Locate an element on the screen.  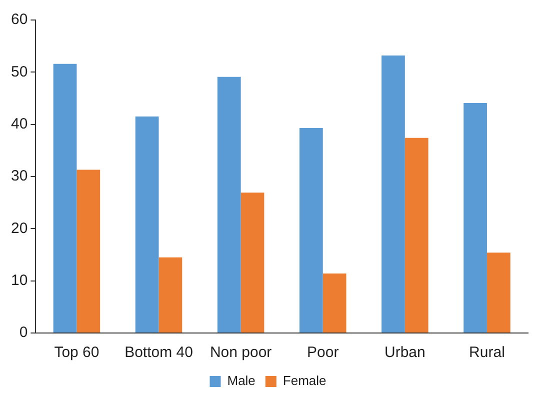
x-tick-label: Bottom 40 is located at coordinates (158, 353).